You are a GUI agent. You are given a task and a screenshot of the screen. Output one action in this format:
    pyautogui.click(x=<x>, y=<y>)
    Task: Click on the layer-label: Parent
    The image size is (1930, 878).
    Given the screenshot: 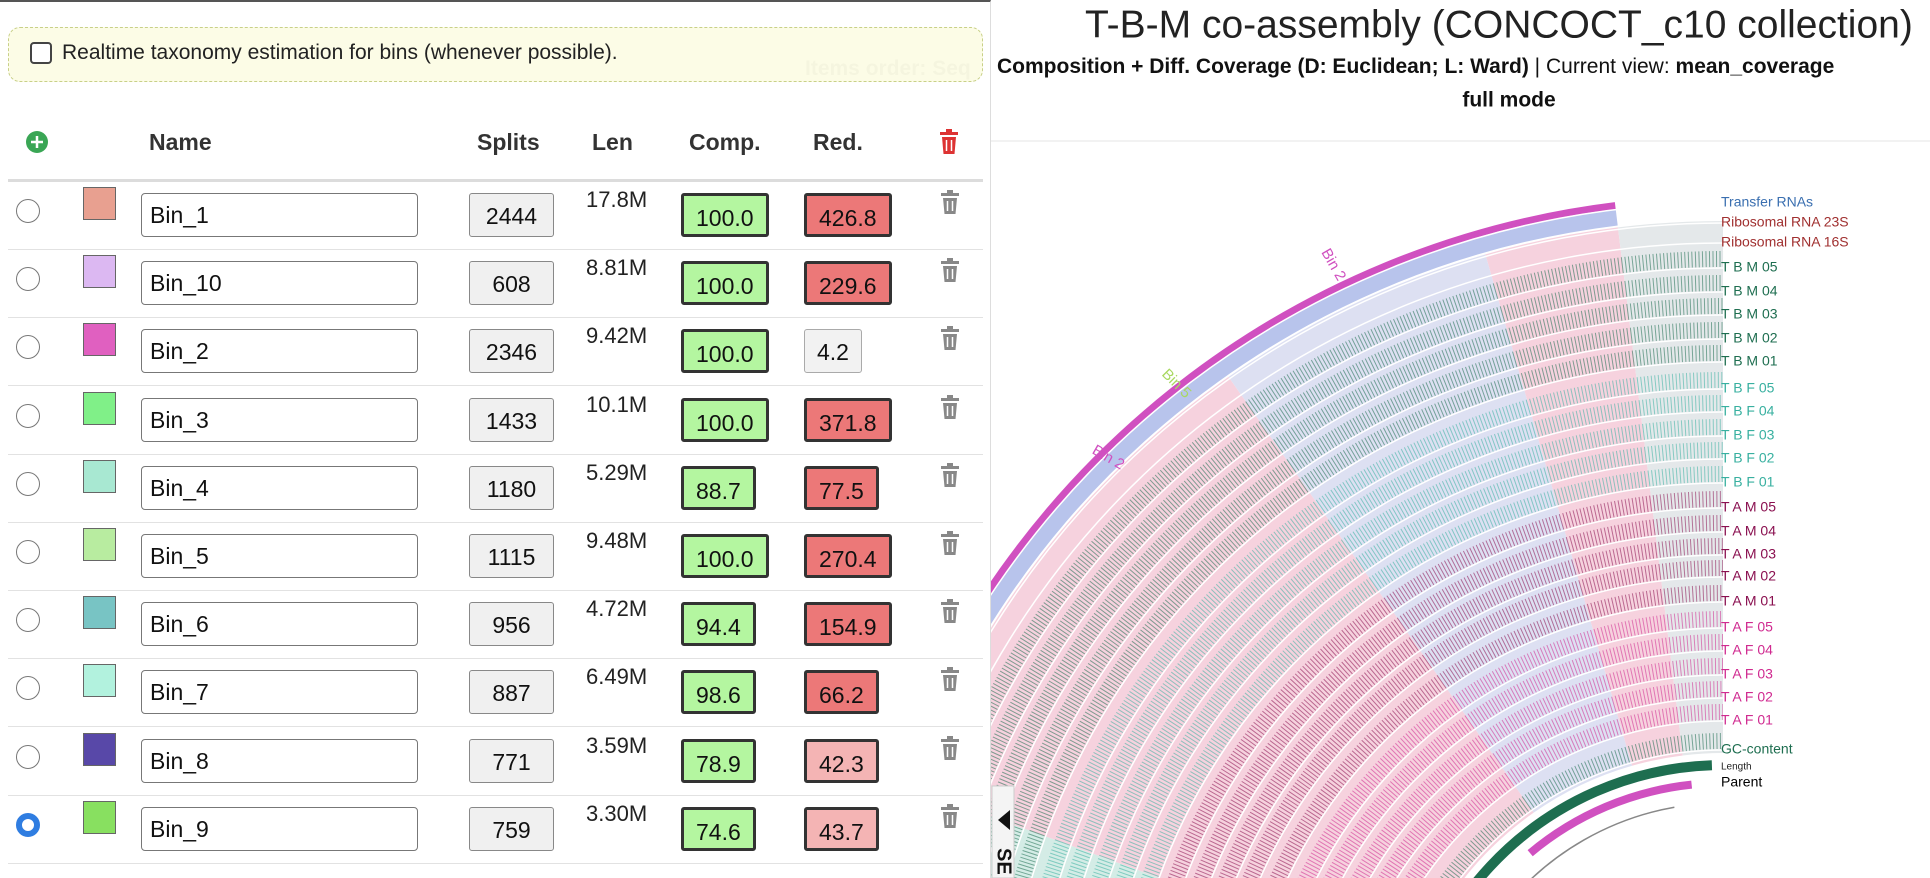 What is the action you would take?
    pyautogui.click(x=1741, y=782)
    